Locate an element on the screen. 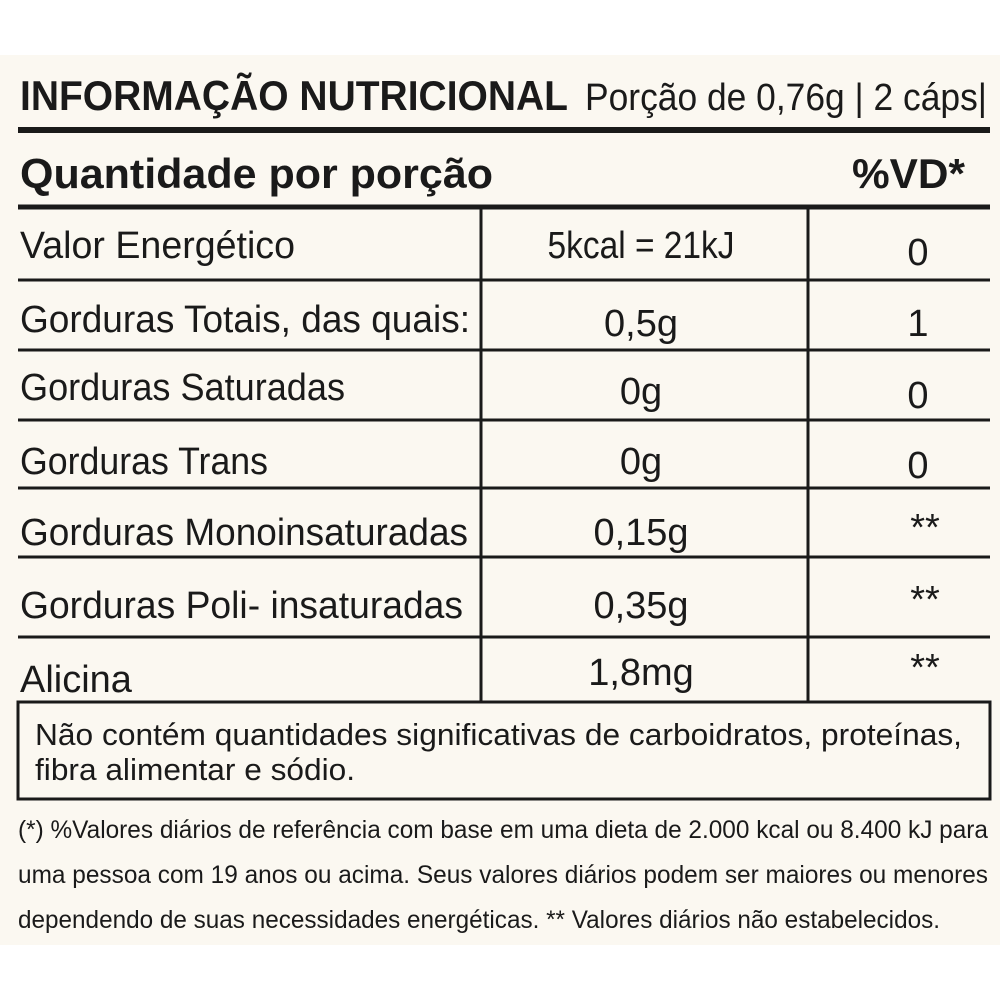  nutrient: Alicina is located at coordinates (76, 680).